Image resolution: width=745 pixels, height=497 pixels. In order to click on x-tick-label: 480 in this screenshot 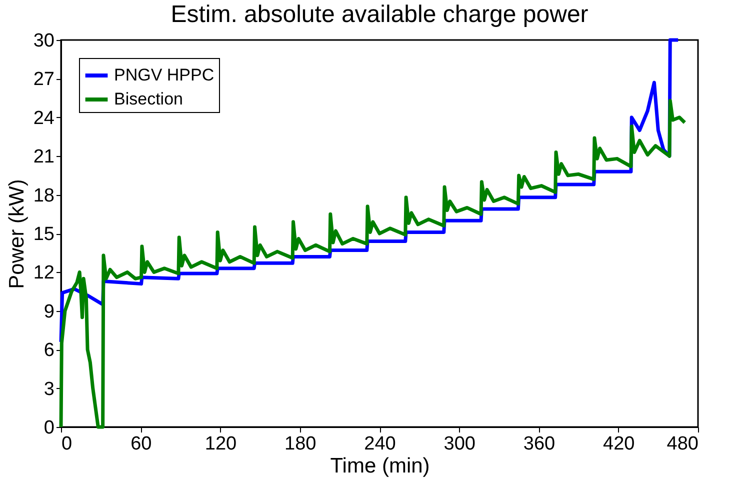, I will do `click(682, 444)`.